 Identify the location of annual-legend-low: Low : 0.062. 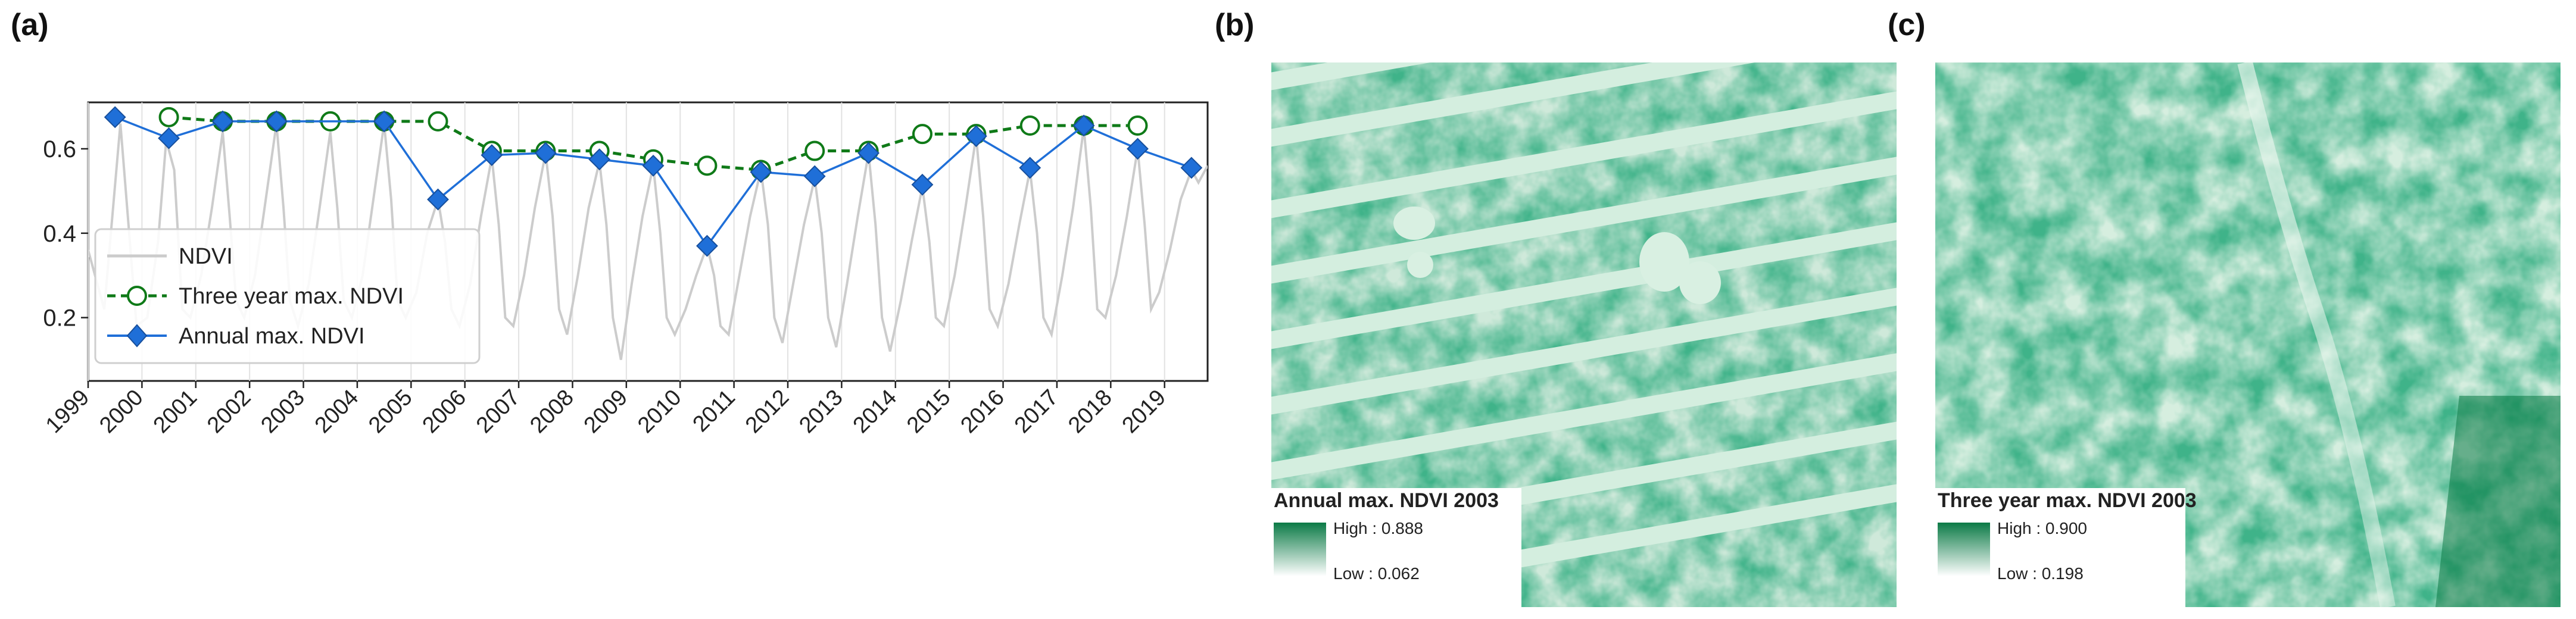
(1376, 573).